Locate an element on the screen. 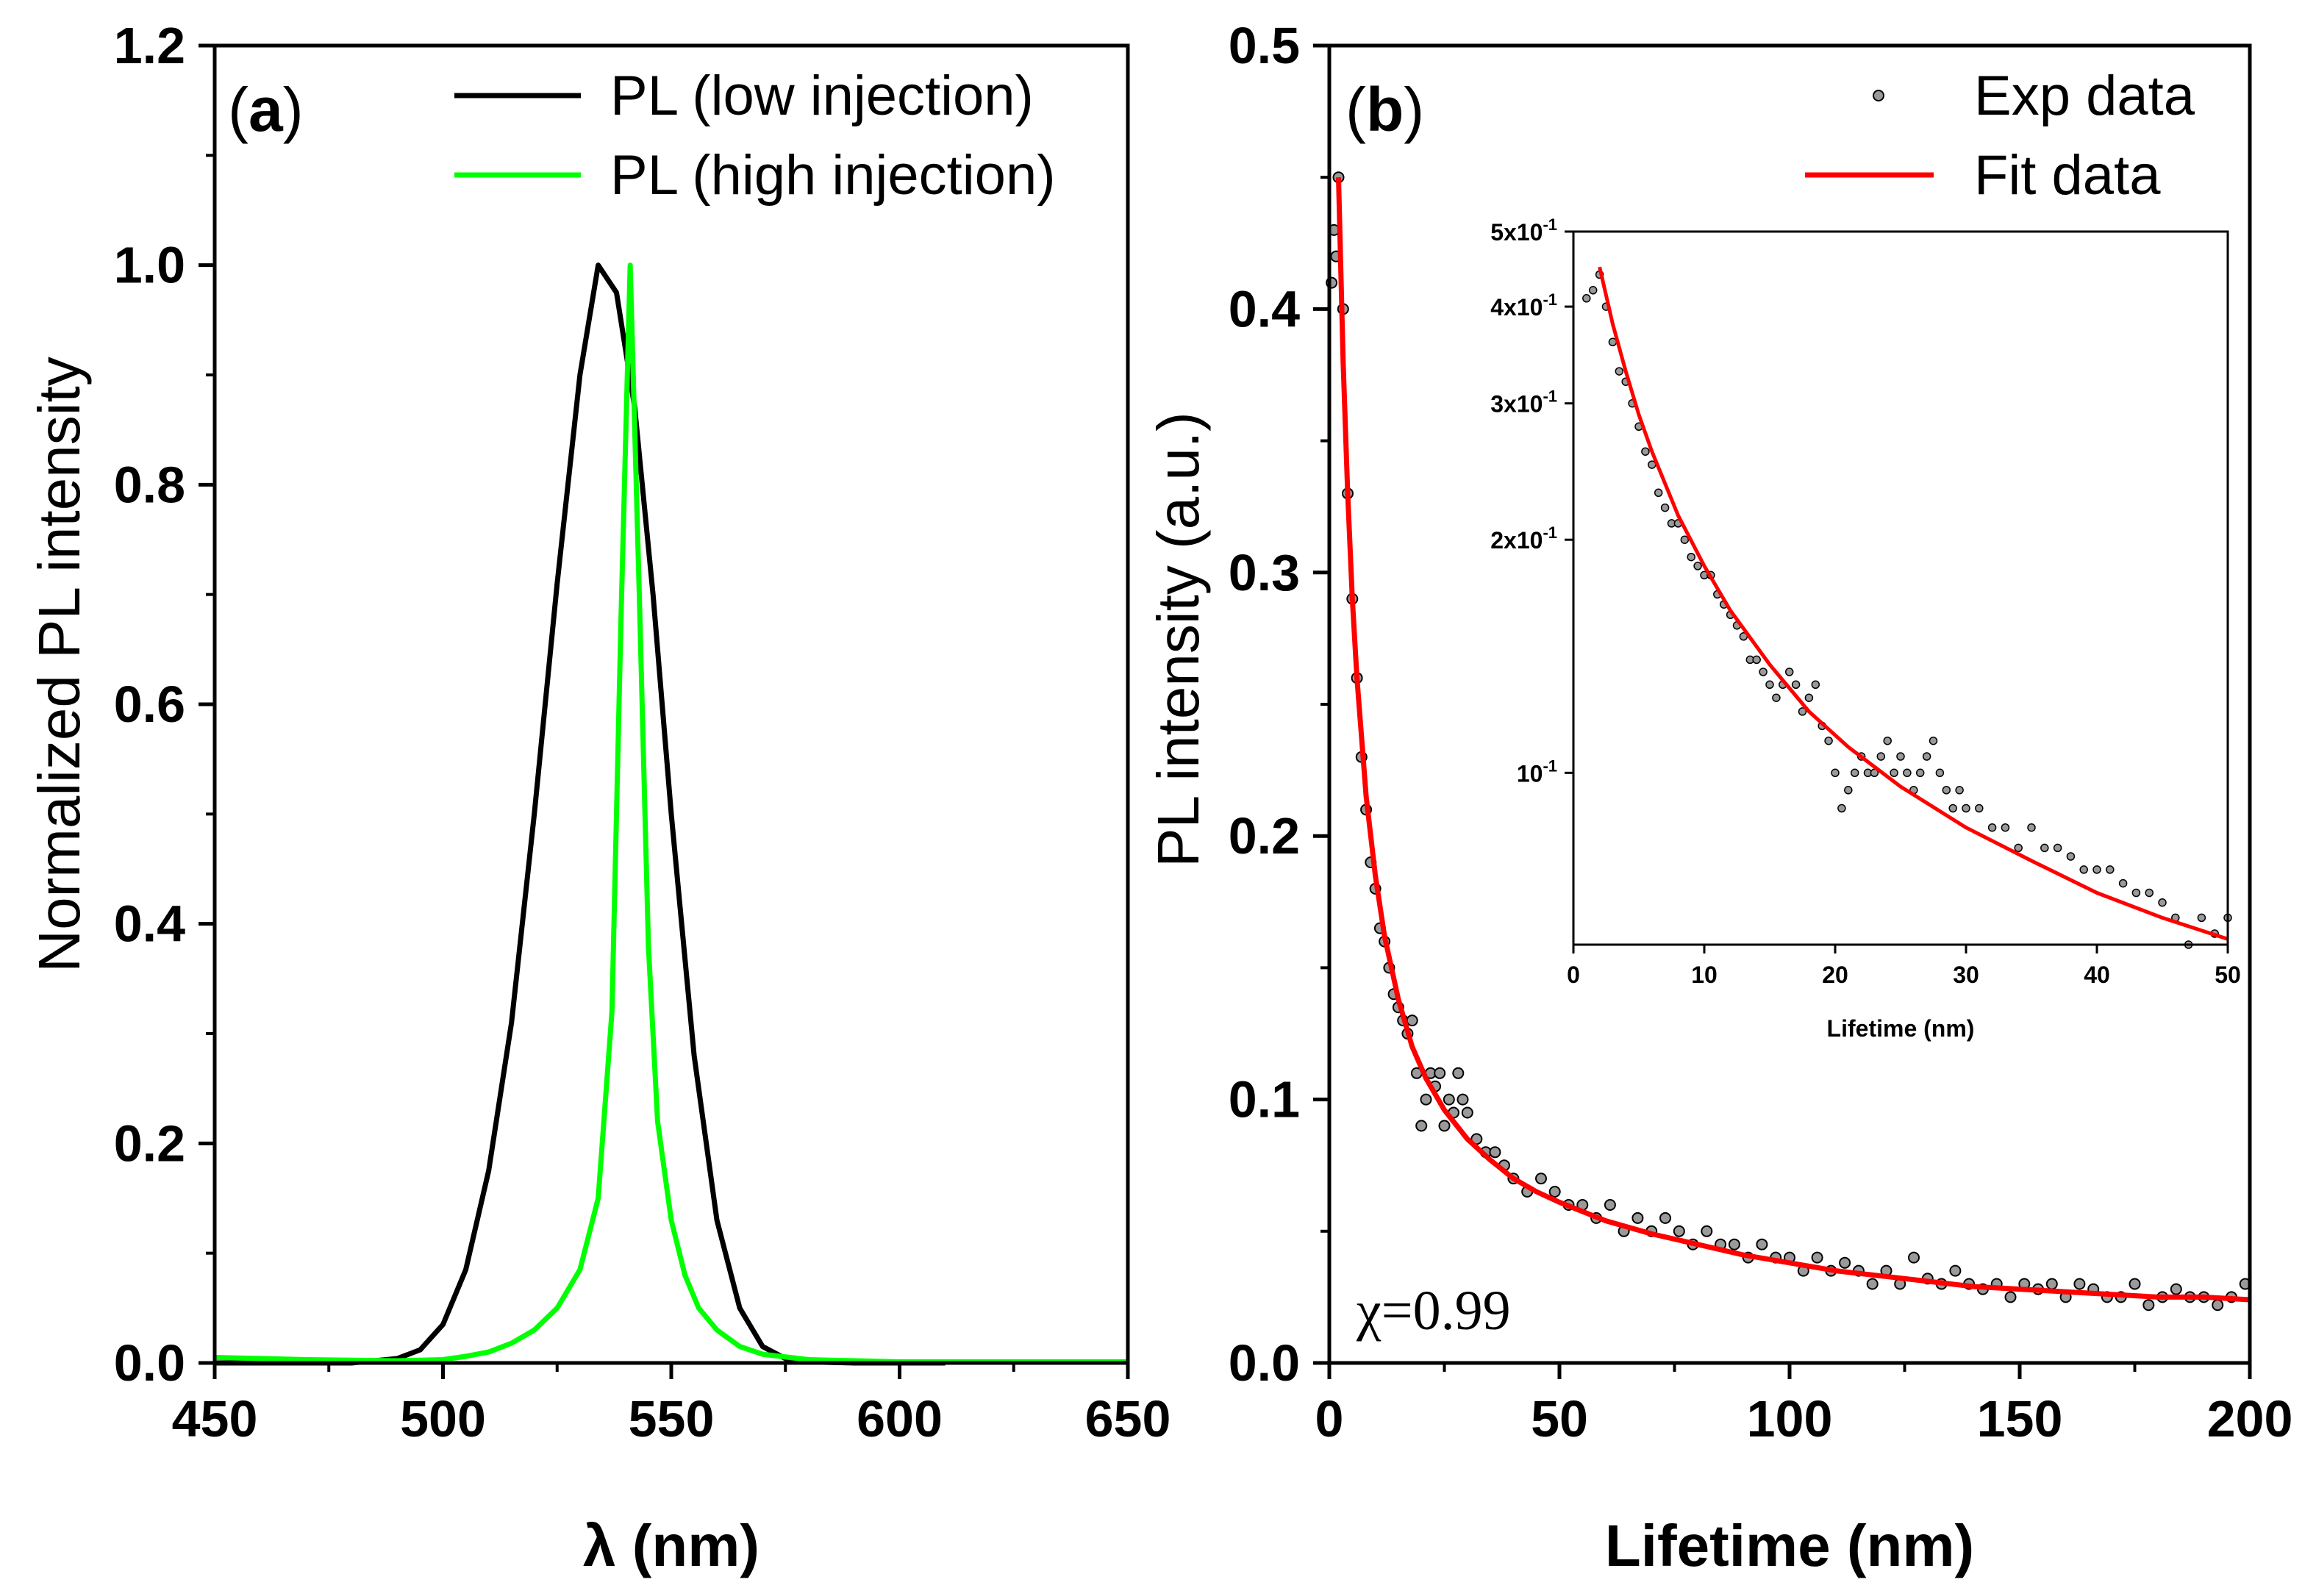  inset-y-tick-label: 4x10⁻¹ is located at coordinates (1523, 305).